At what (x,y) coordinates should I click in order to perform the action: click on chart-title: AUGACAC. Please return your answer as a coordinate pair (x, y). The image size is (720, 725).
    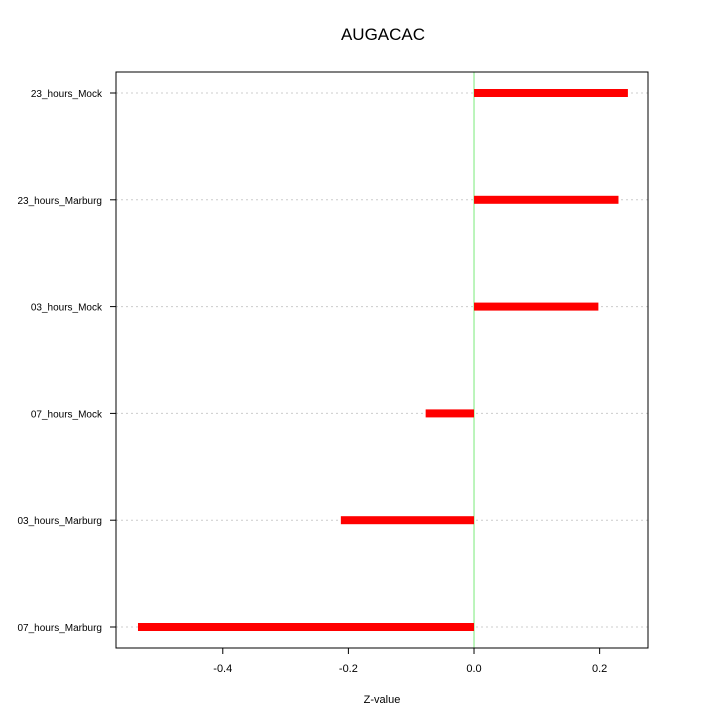
    Looking at the image, I should click on (383, 34).